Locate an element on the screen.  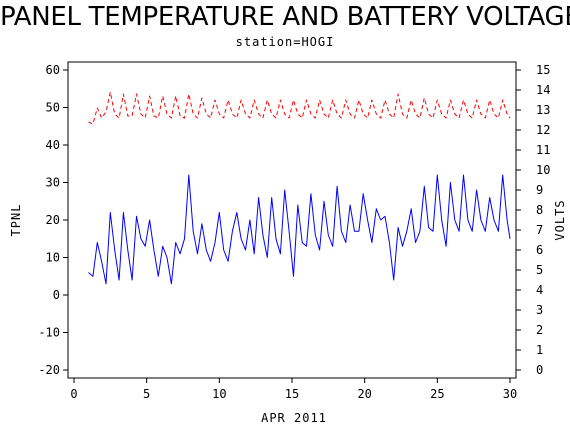
y-right-tick-label: 3 is located at coordinates (539, 310).